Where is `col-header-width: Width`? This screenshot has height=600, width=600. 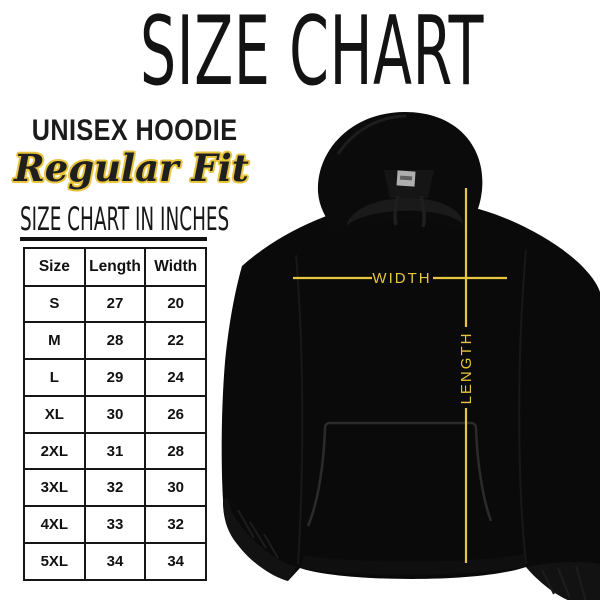
col-header-width: Width is located at coordinates (175, 267).